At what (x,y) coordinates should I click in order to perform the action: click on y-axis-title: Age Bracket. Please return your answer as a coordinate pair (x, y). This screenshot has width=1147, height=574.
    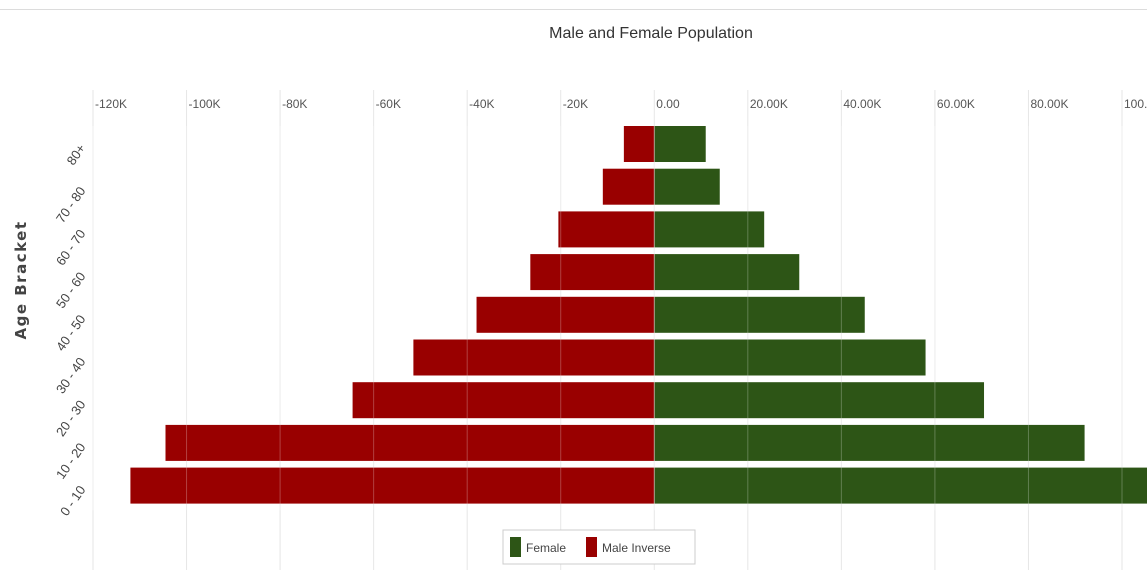
    Looking at the image, I should click on (21, 279).